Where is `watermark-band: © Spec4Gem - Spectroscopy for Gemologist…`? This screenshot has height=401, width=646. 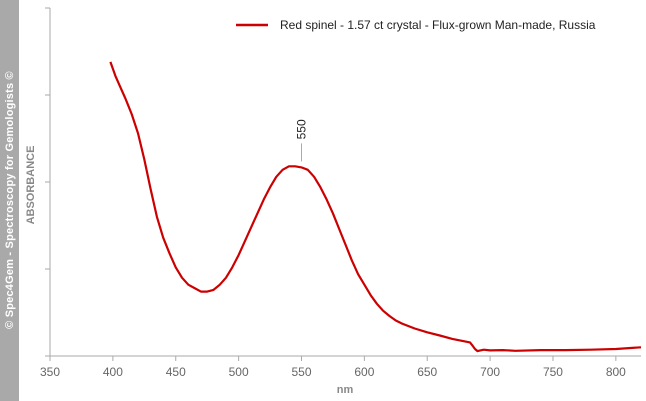 watermark-band: © Spec4Gem - Spectroscopy for Gemologist… is located at coordinates (9, 200).